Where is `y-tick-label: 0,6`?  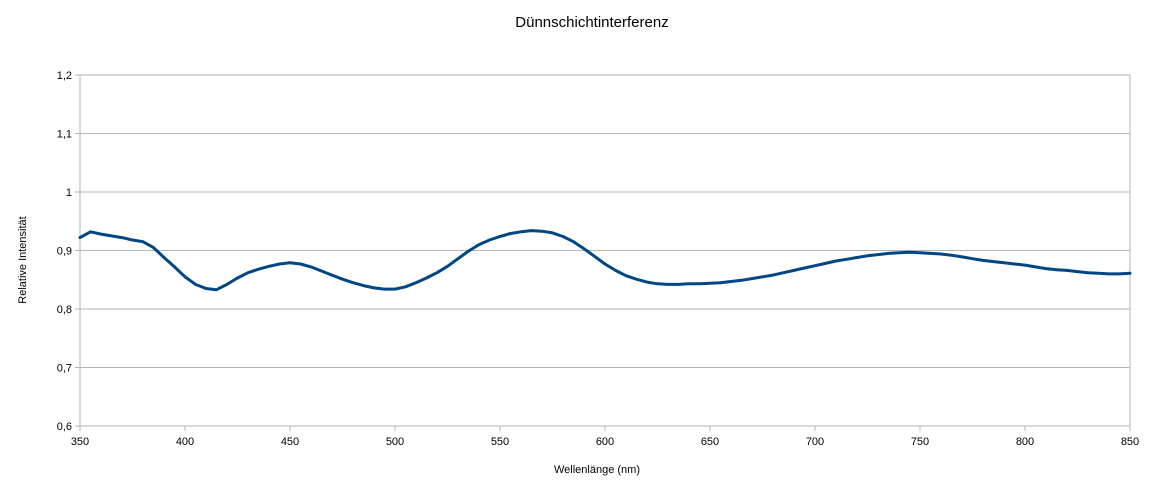
y-tick-label: 0,6 is located at coordinates (64, 427).